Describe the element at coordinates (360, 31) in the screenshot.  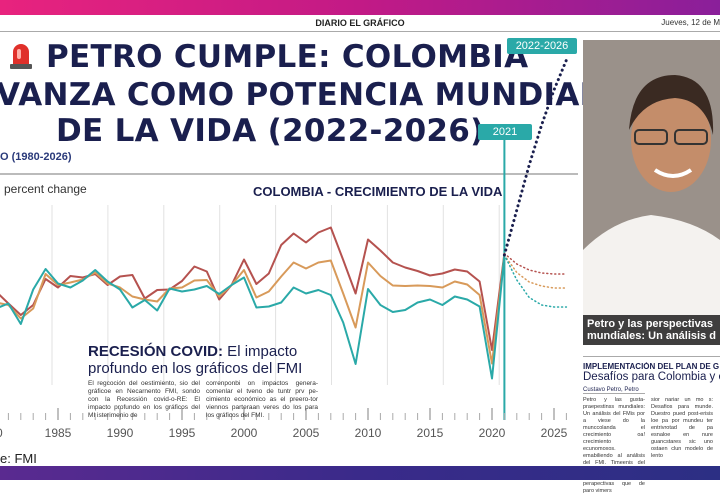
I see `header-divider` at that location.